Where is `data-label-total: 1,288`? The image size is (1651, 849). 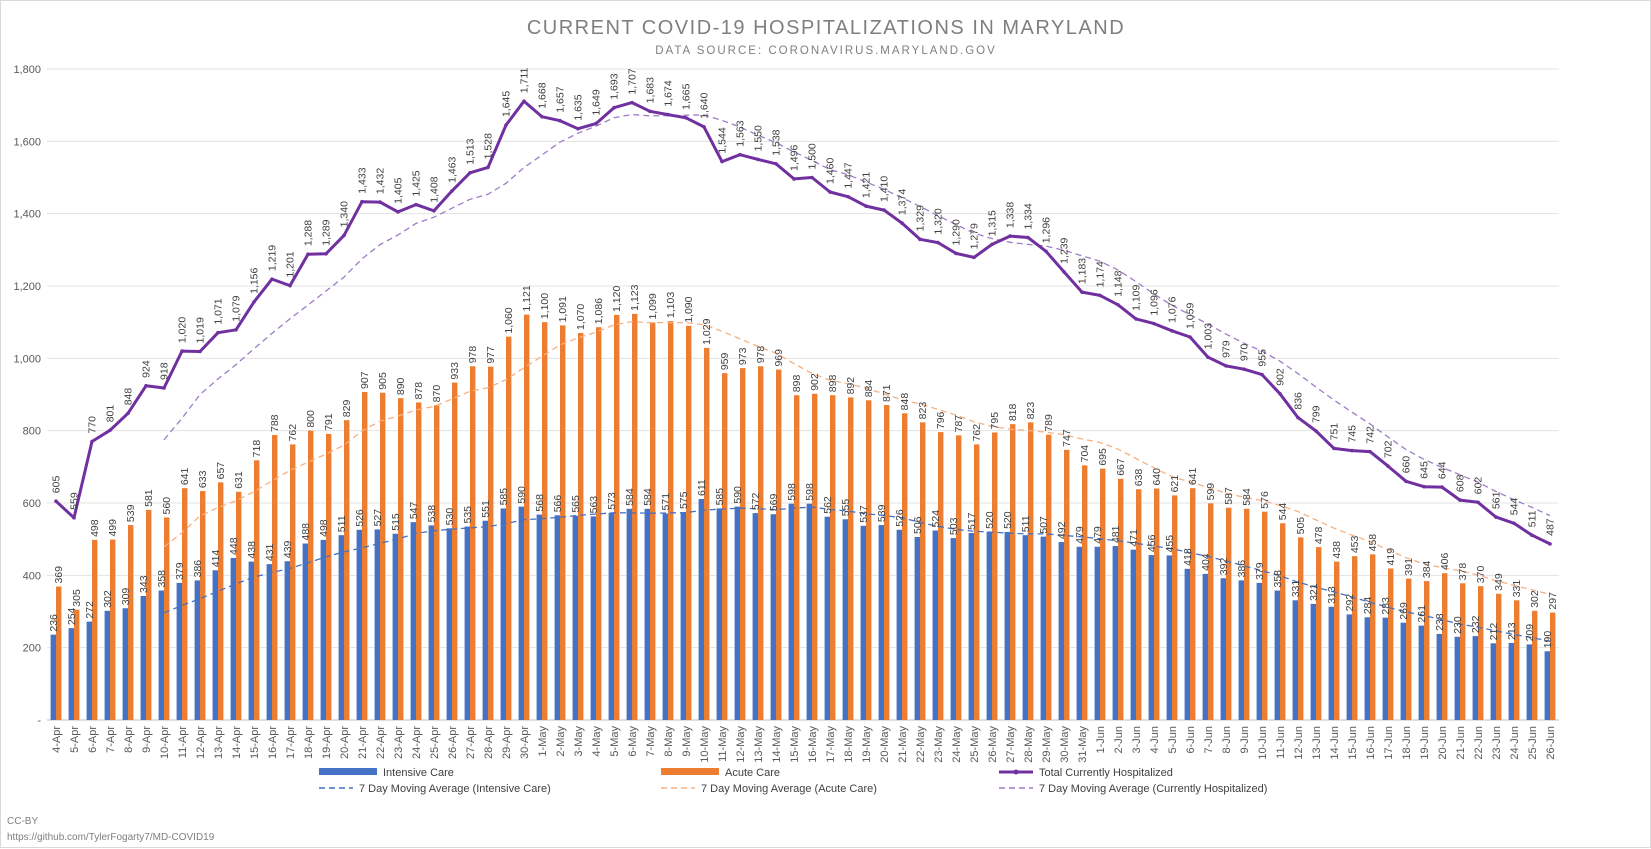 data-label-total: 1,288 is located at coordinates (309, 233).